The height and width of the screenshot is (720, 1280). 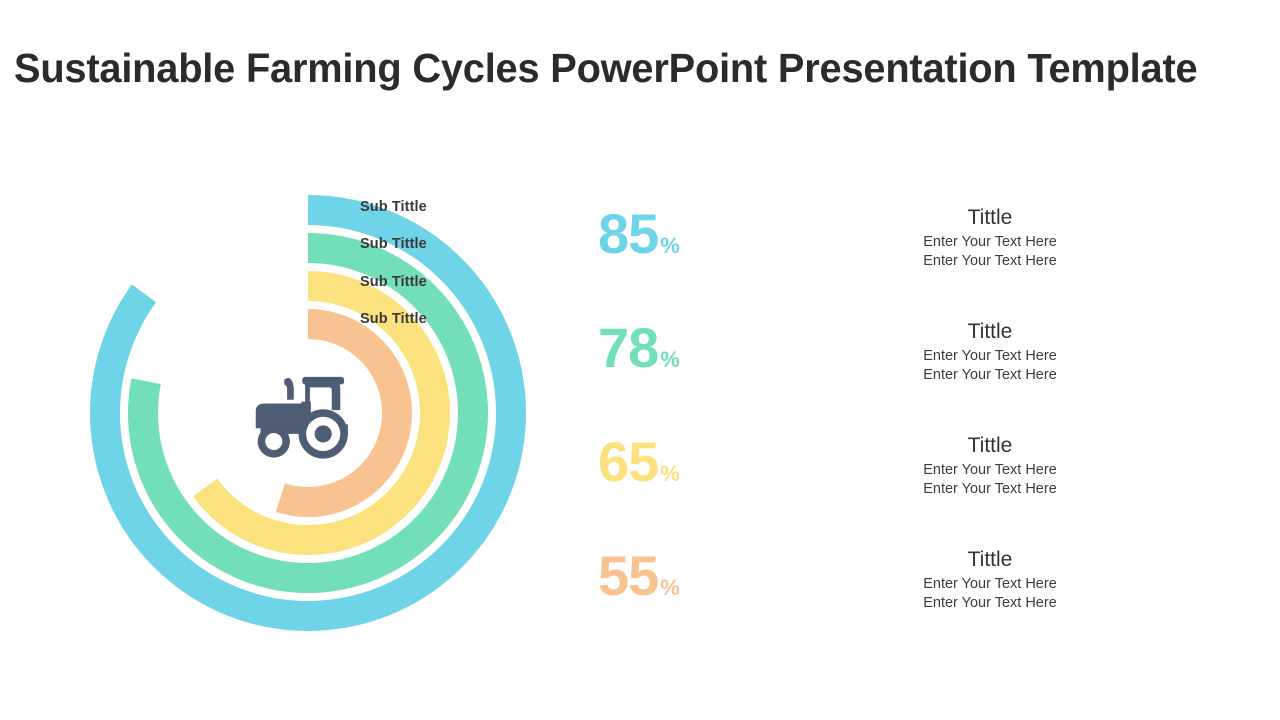 I want to click on stat-number: 55, so click(x=628, y=575).